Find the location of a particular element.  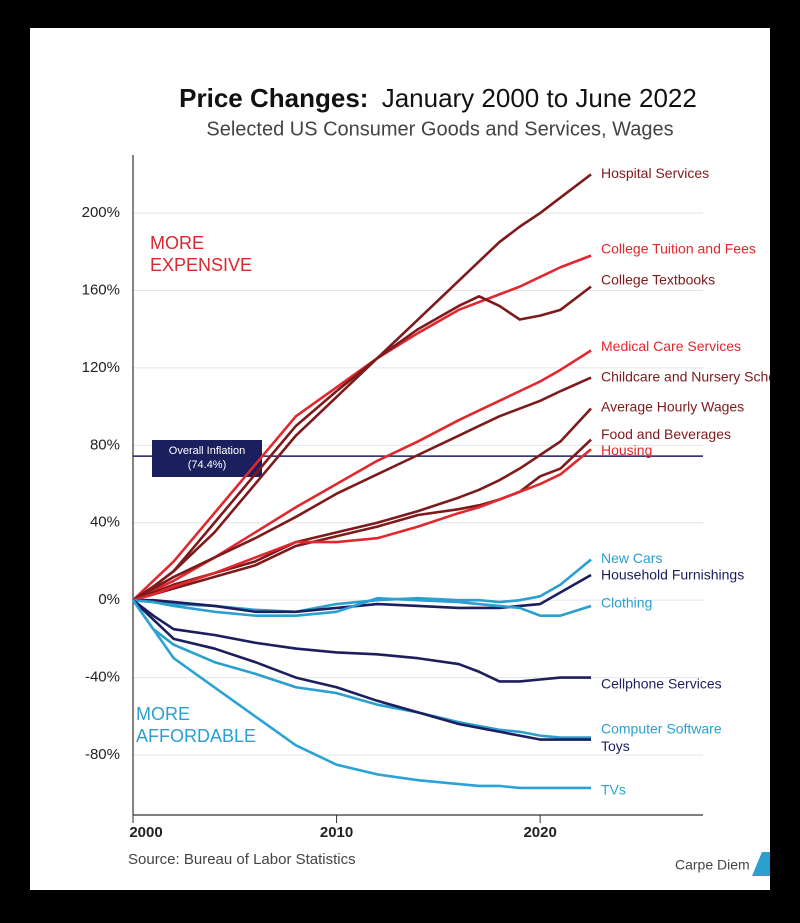

series-label: Toys is located at coordinates (615, 746).